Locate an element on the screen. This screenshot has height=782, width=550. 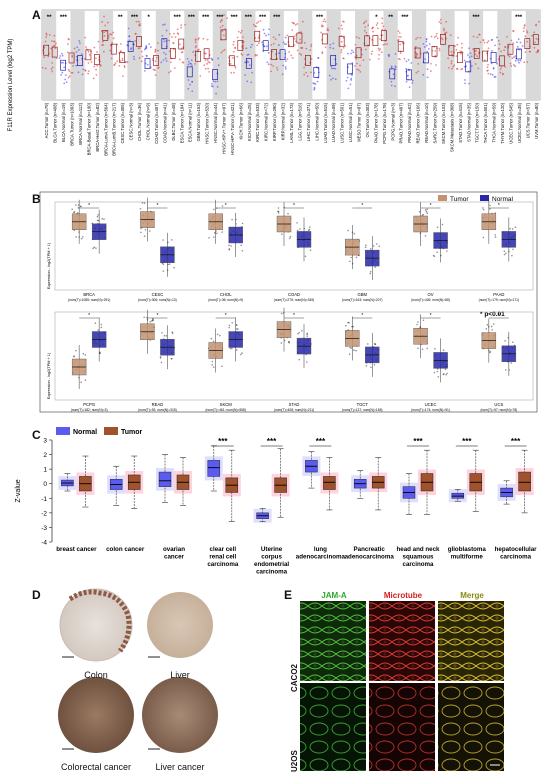
panel-a-sig: ** is located at coordinates (390, 18).